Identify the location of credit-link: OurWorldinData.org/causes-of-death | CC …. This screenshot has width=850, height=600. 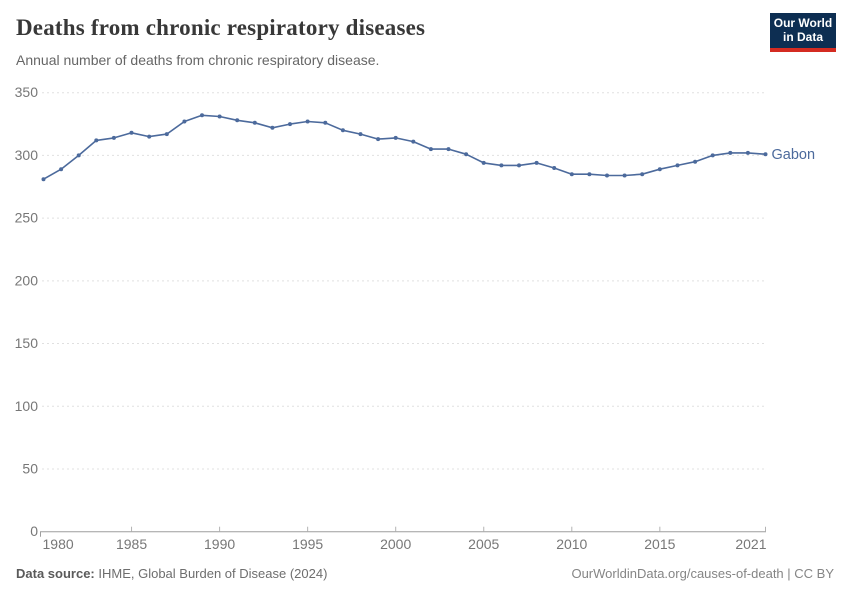
(702, 573).